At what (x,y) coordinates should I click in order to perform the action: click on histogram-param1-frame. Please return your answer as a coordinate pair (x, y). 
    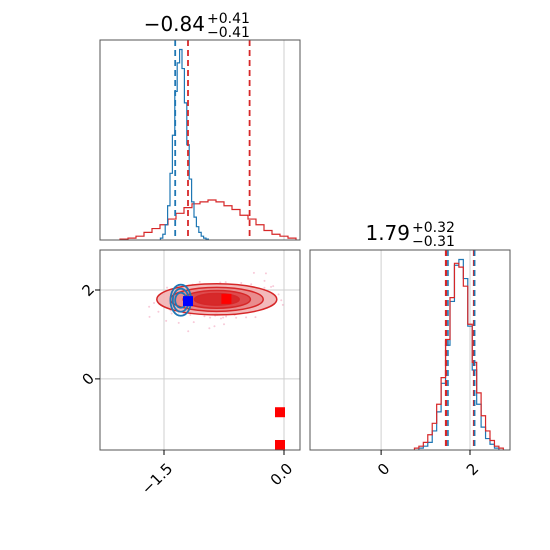
    Looking at the image, I should click on (200, 140).